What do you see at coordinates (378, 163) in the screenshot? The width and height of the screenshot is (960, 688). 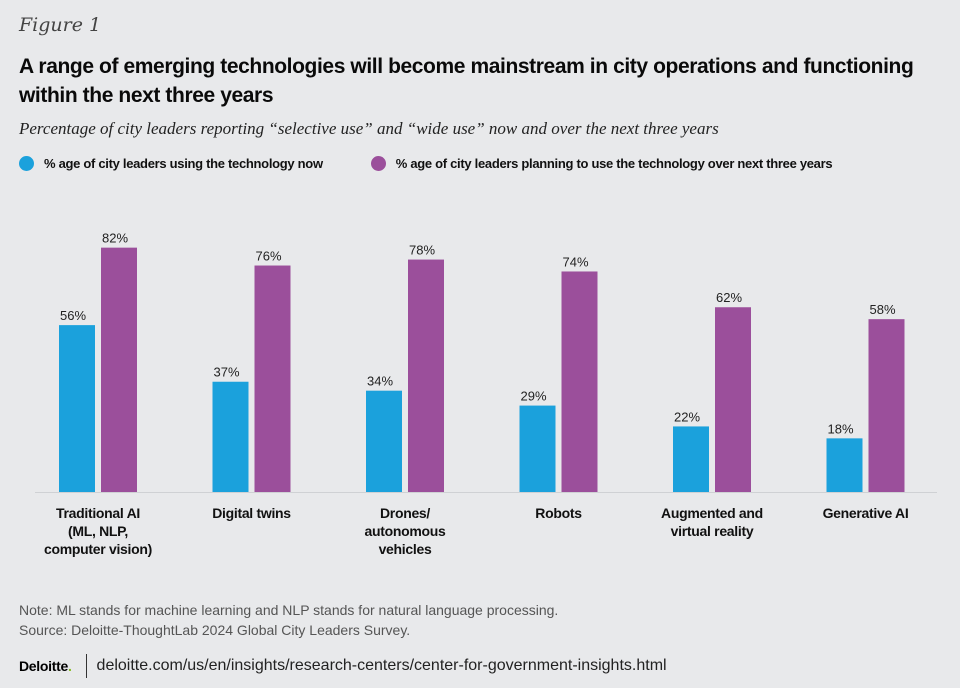 I see `legend-swatch-planned` at bounding box center [378, 163].